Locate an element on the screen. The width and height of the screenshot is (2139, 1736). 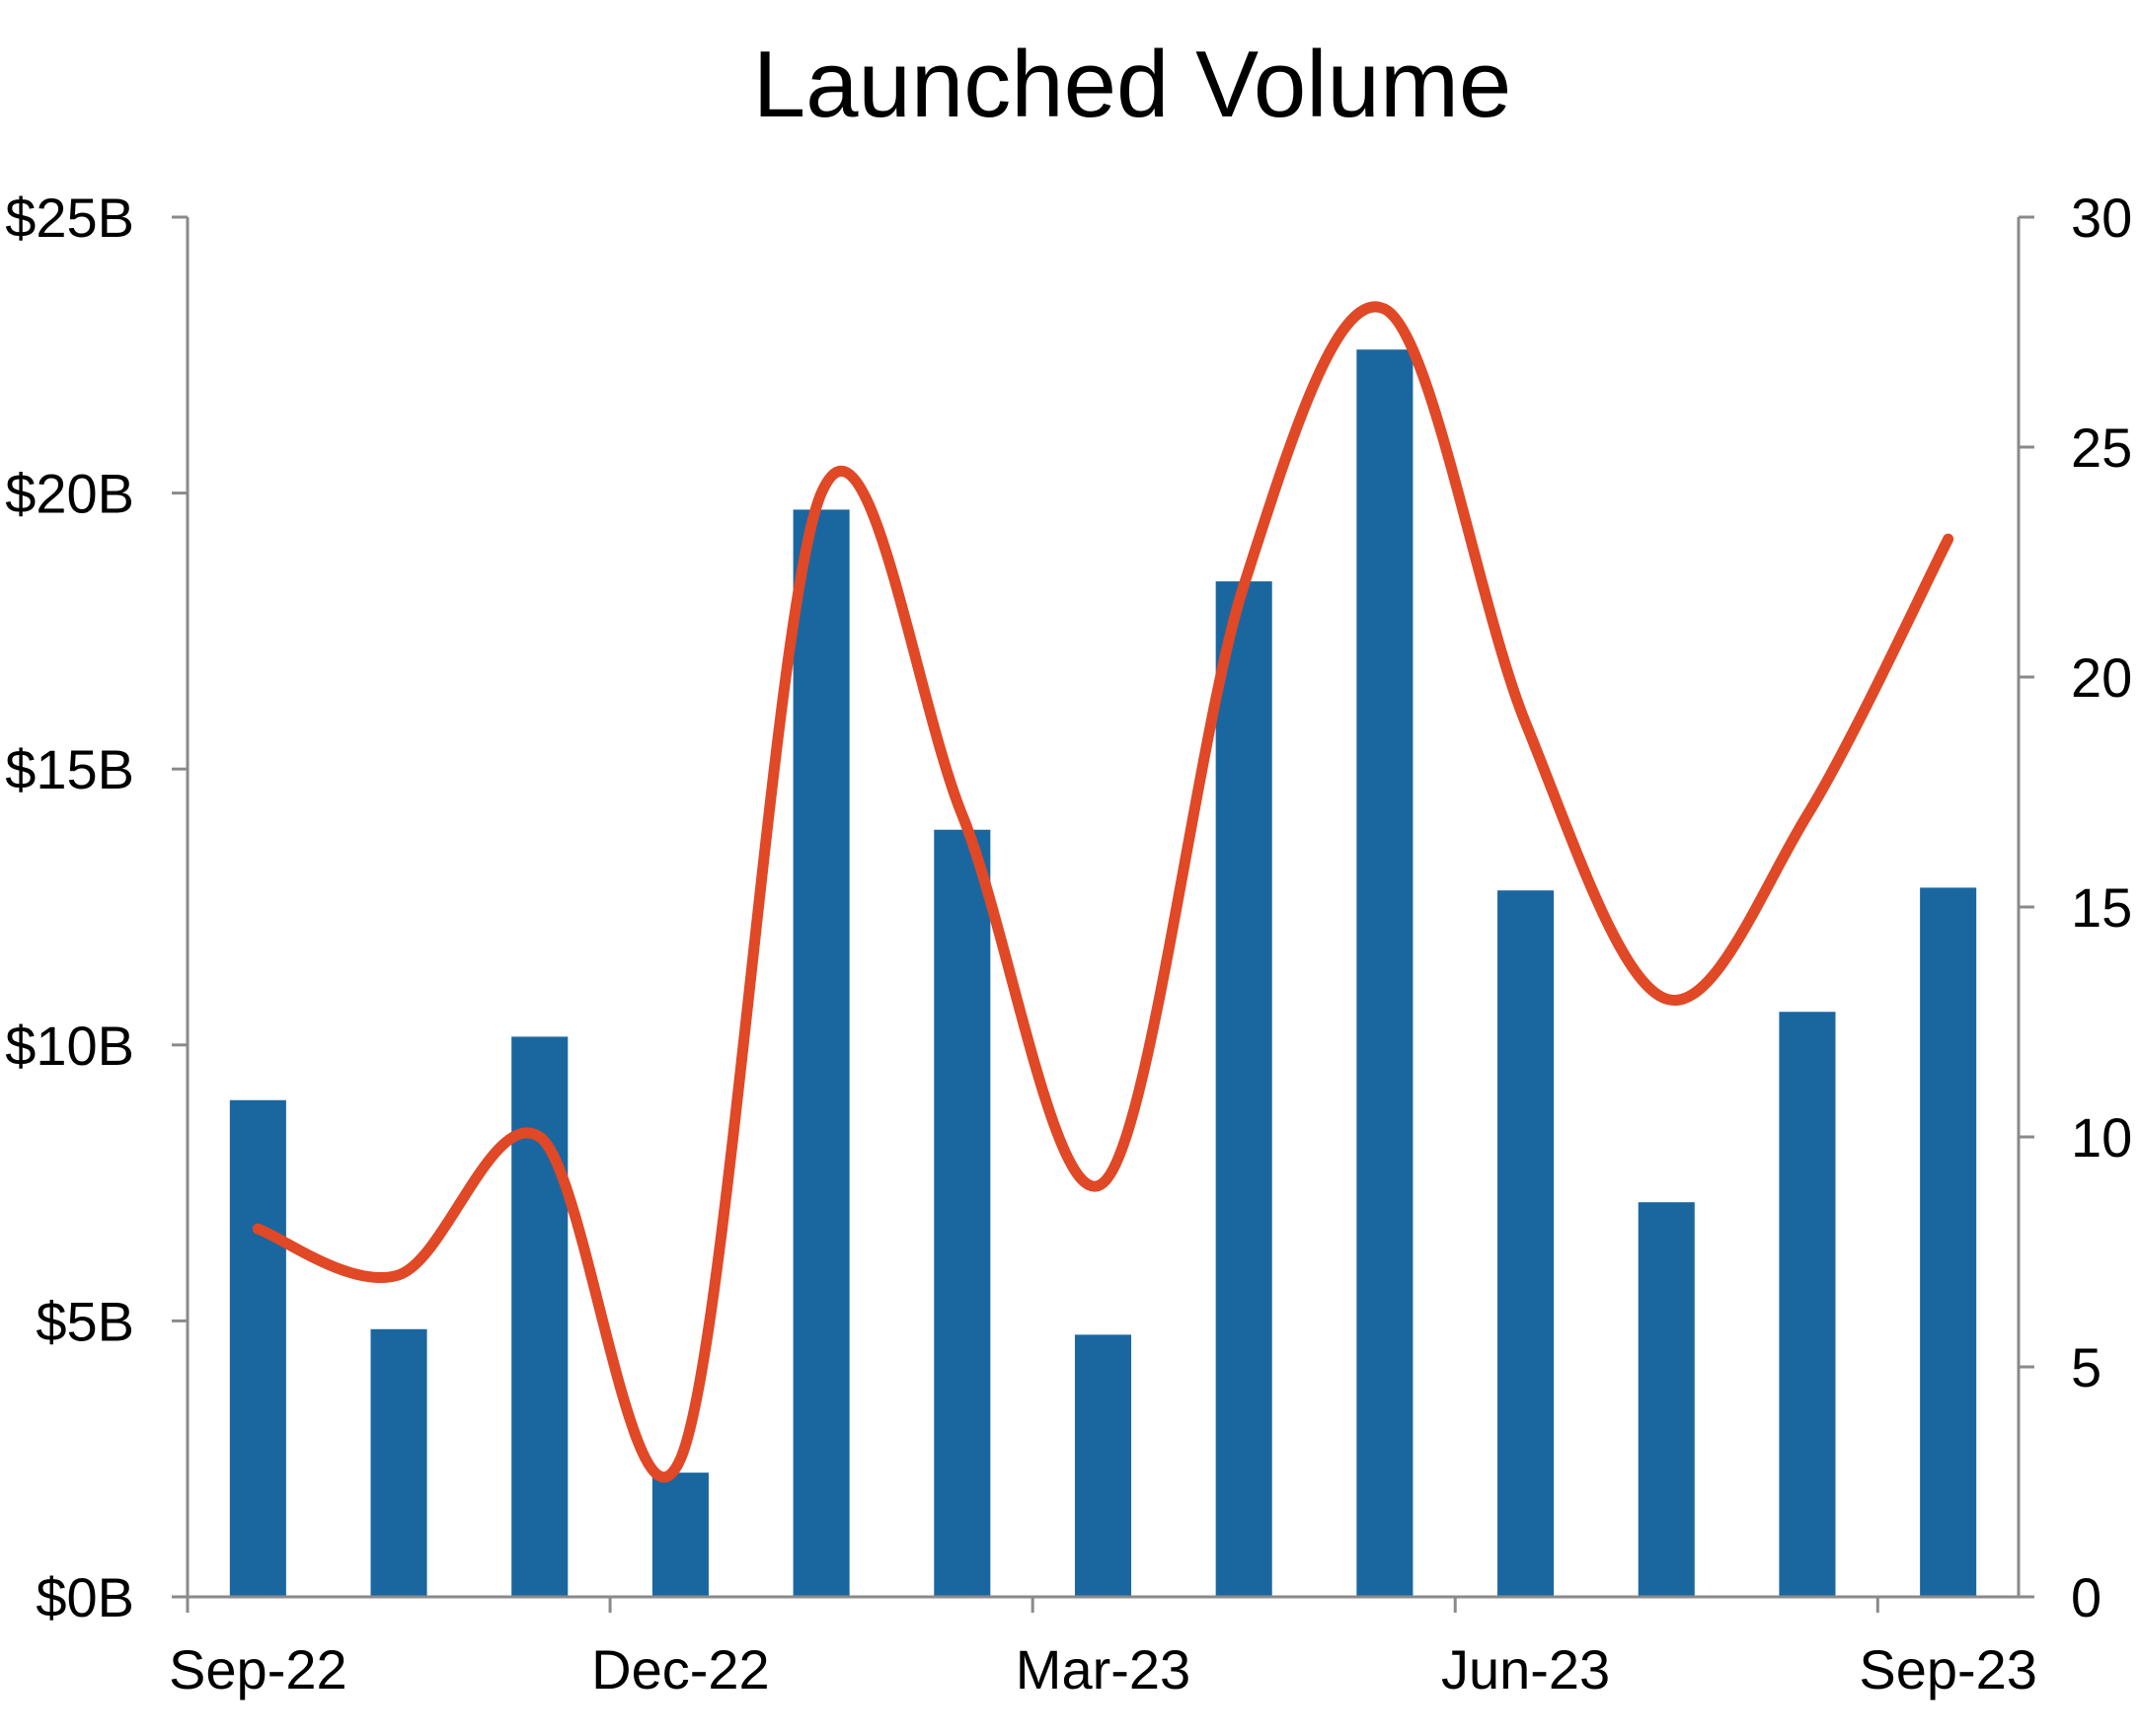
y-right-tick-label: 20 is located at coordinates (2101, 678).